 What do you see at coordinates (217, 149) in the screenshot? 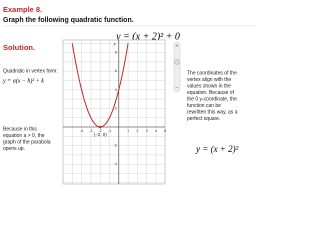
I see `rewritten-equation: y = (x + 2)²` at bounding box center [217, 149].